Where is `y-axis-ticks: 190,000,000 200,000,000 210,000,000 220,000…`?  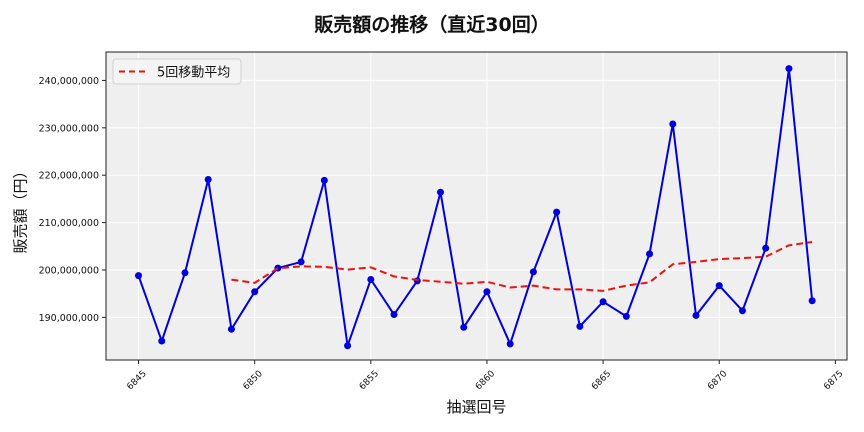 y-axis-ticks: 190,000,000 200,000,000 210,000,000 220,000… is located at coordinates (72, 200).